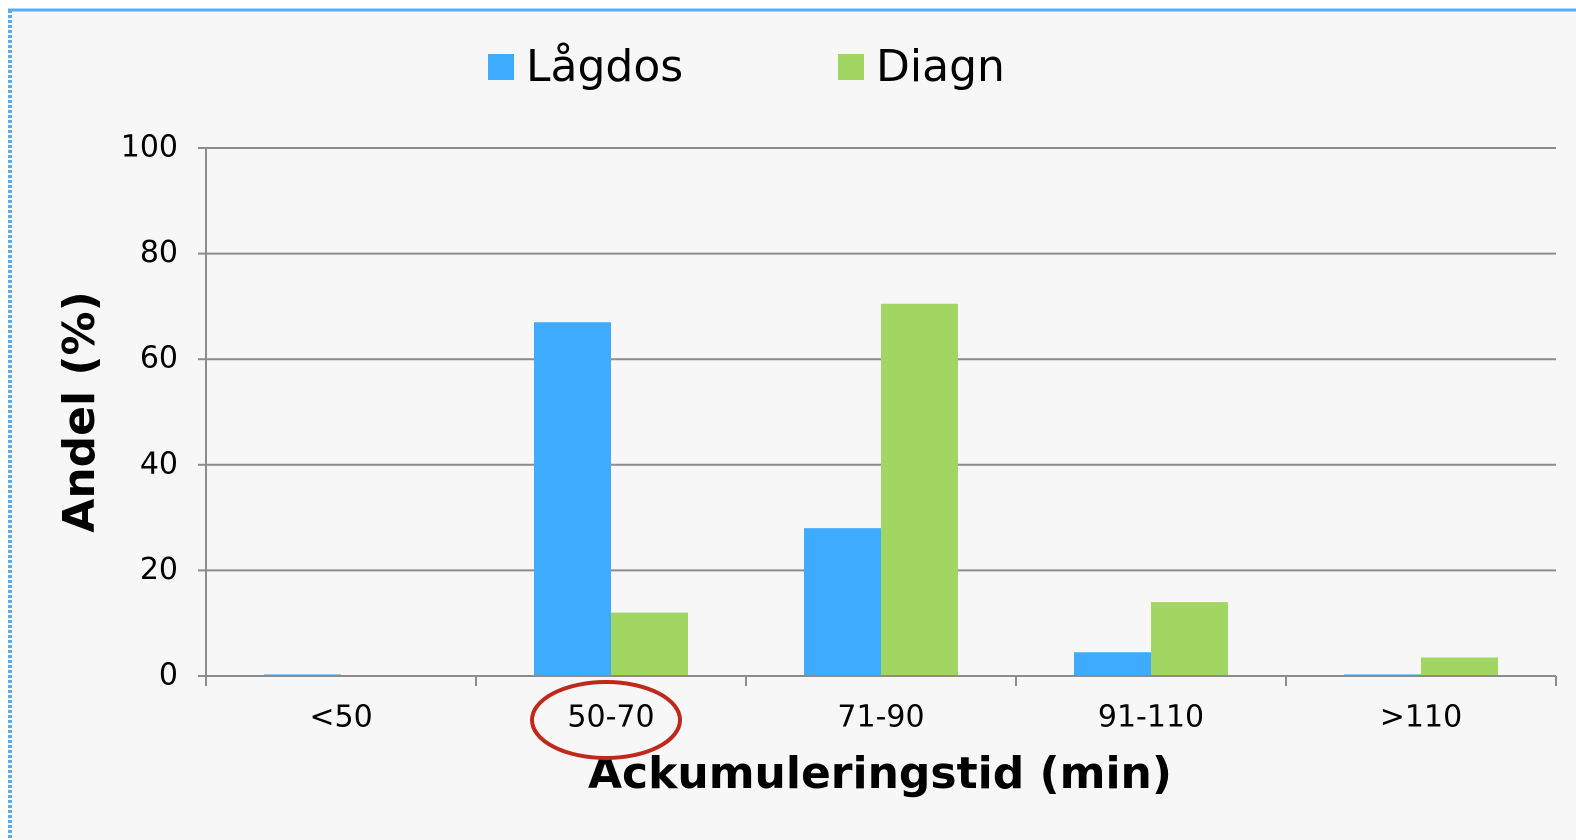 Image resolution: width=1576 pixels, height=840 pixels. What do you see at coordinates (340, 717) in the screenshot?
I see `x-tick-label: <50` at bounding box center [340, 717].